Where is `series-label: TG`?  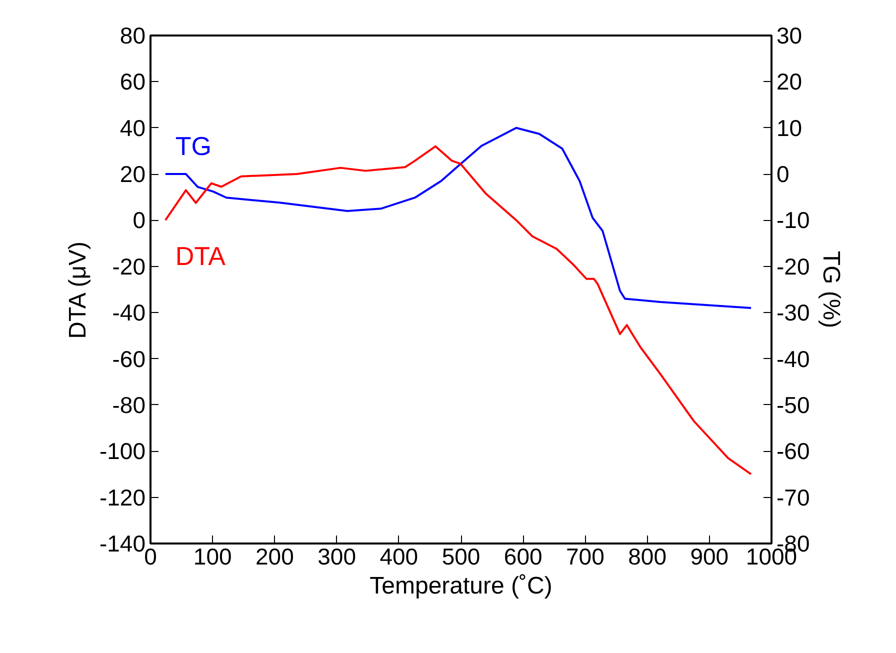
series-label: TG is located at coordinates (193, 146).